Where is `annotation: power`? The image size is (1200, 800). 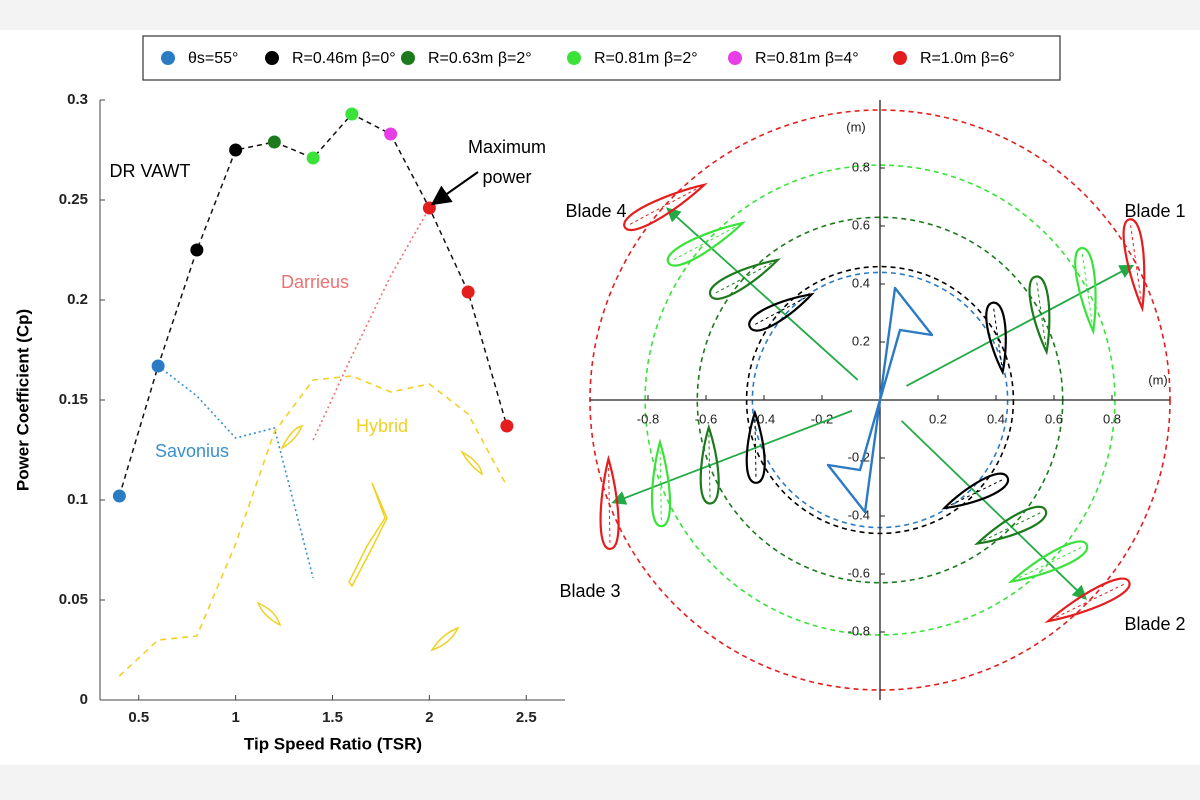
annotation: power is located at coordinates (506, 177).